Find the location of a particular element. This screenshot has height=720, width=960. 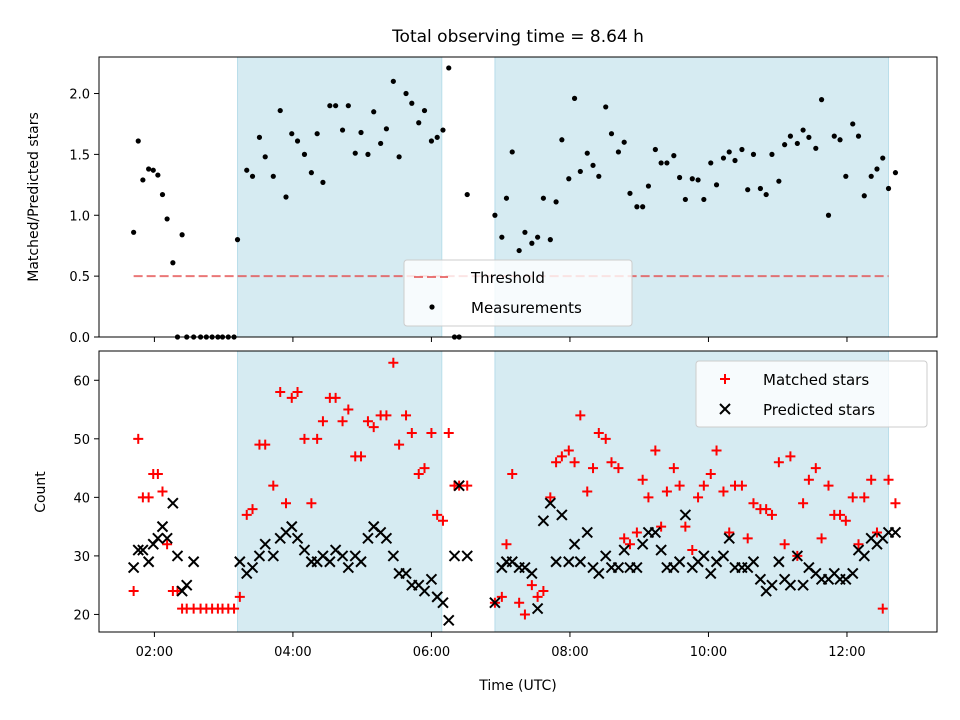

bottom-x-axis: 02:00 04:00 06:00 08:00 10:00 12:00 is located at coordinates (501, 646).